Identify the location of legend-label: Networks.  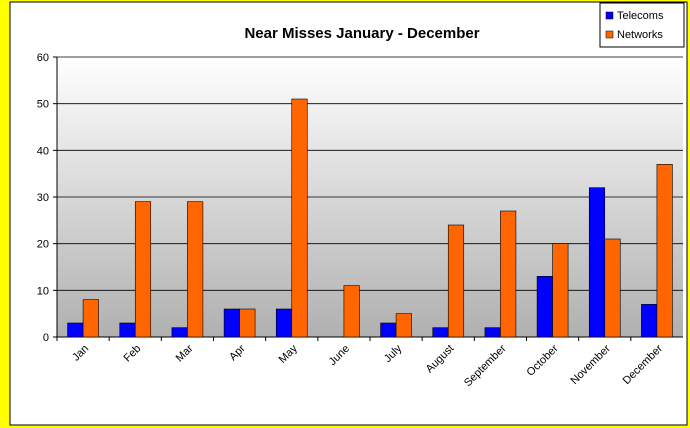
(640, 35).